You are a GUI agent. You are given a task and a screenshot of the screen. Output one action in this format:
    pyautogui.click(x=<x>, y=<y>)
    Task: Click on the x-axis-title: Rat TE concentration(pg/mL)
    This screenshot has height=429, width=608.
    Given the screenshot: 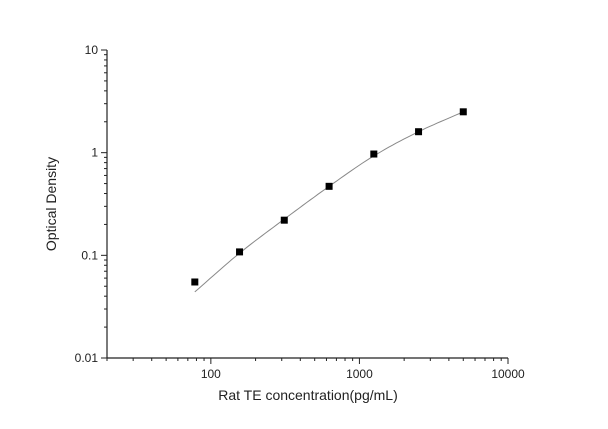 What is the action you would take?
    pyautogui.click(x=308, y=395)
    